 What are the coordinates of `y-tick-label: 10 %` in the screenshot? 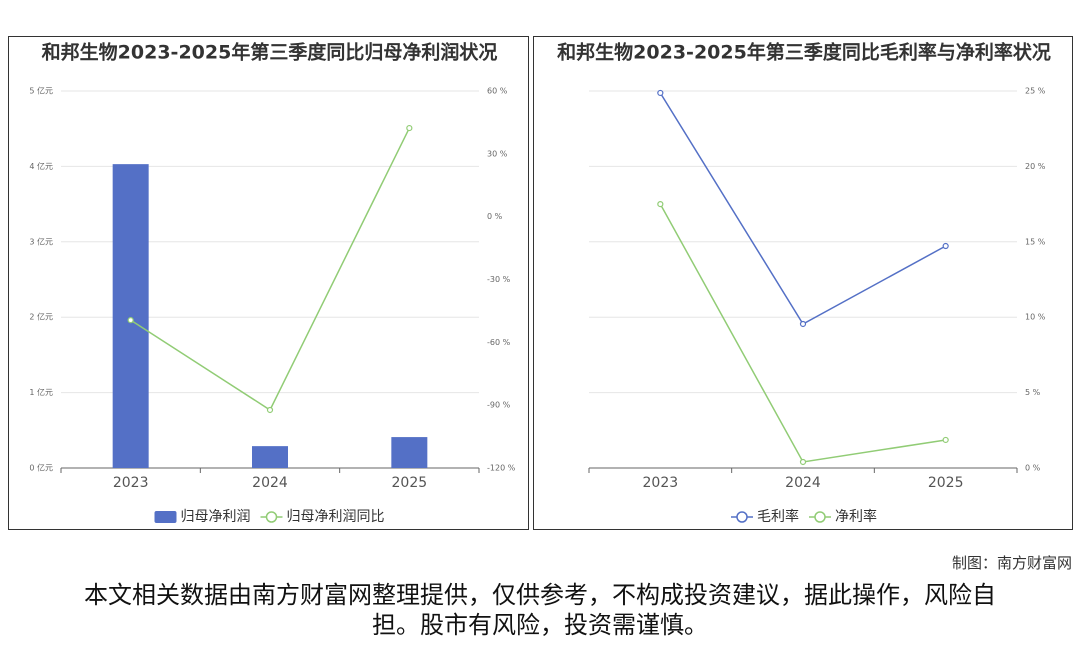 It's located at (1035, 317).